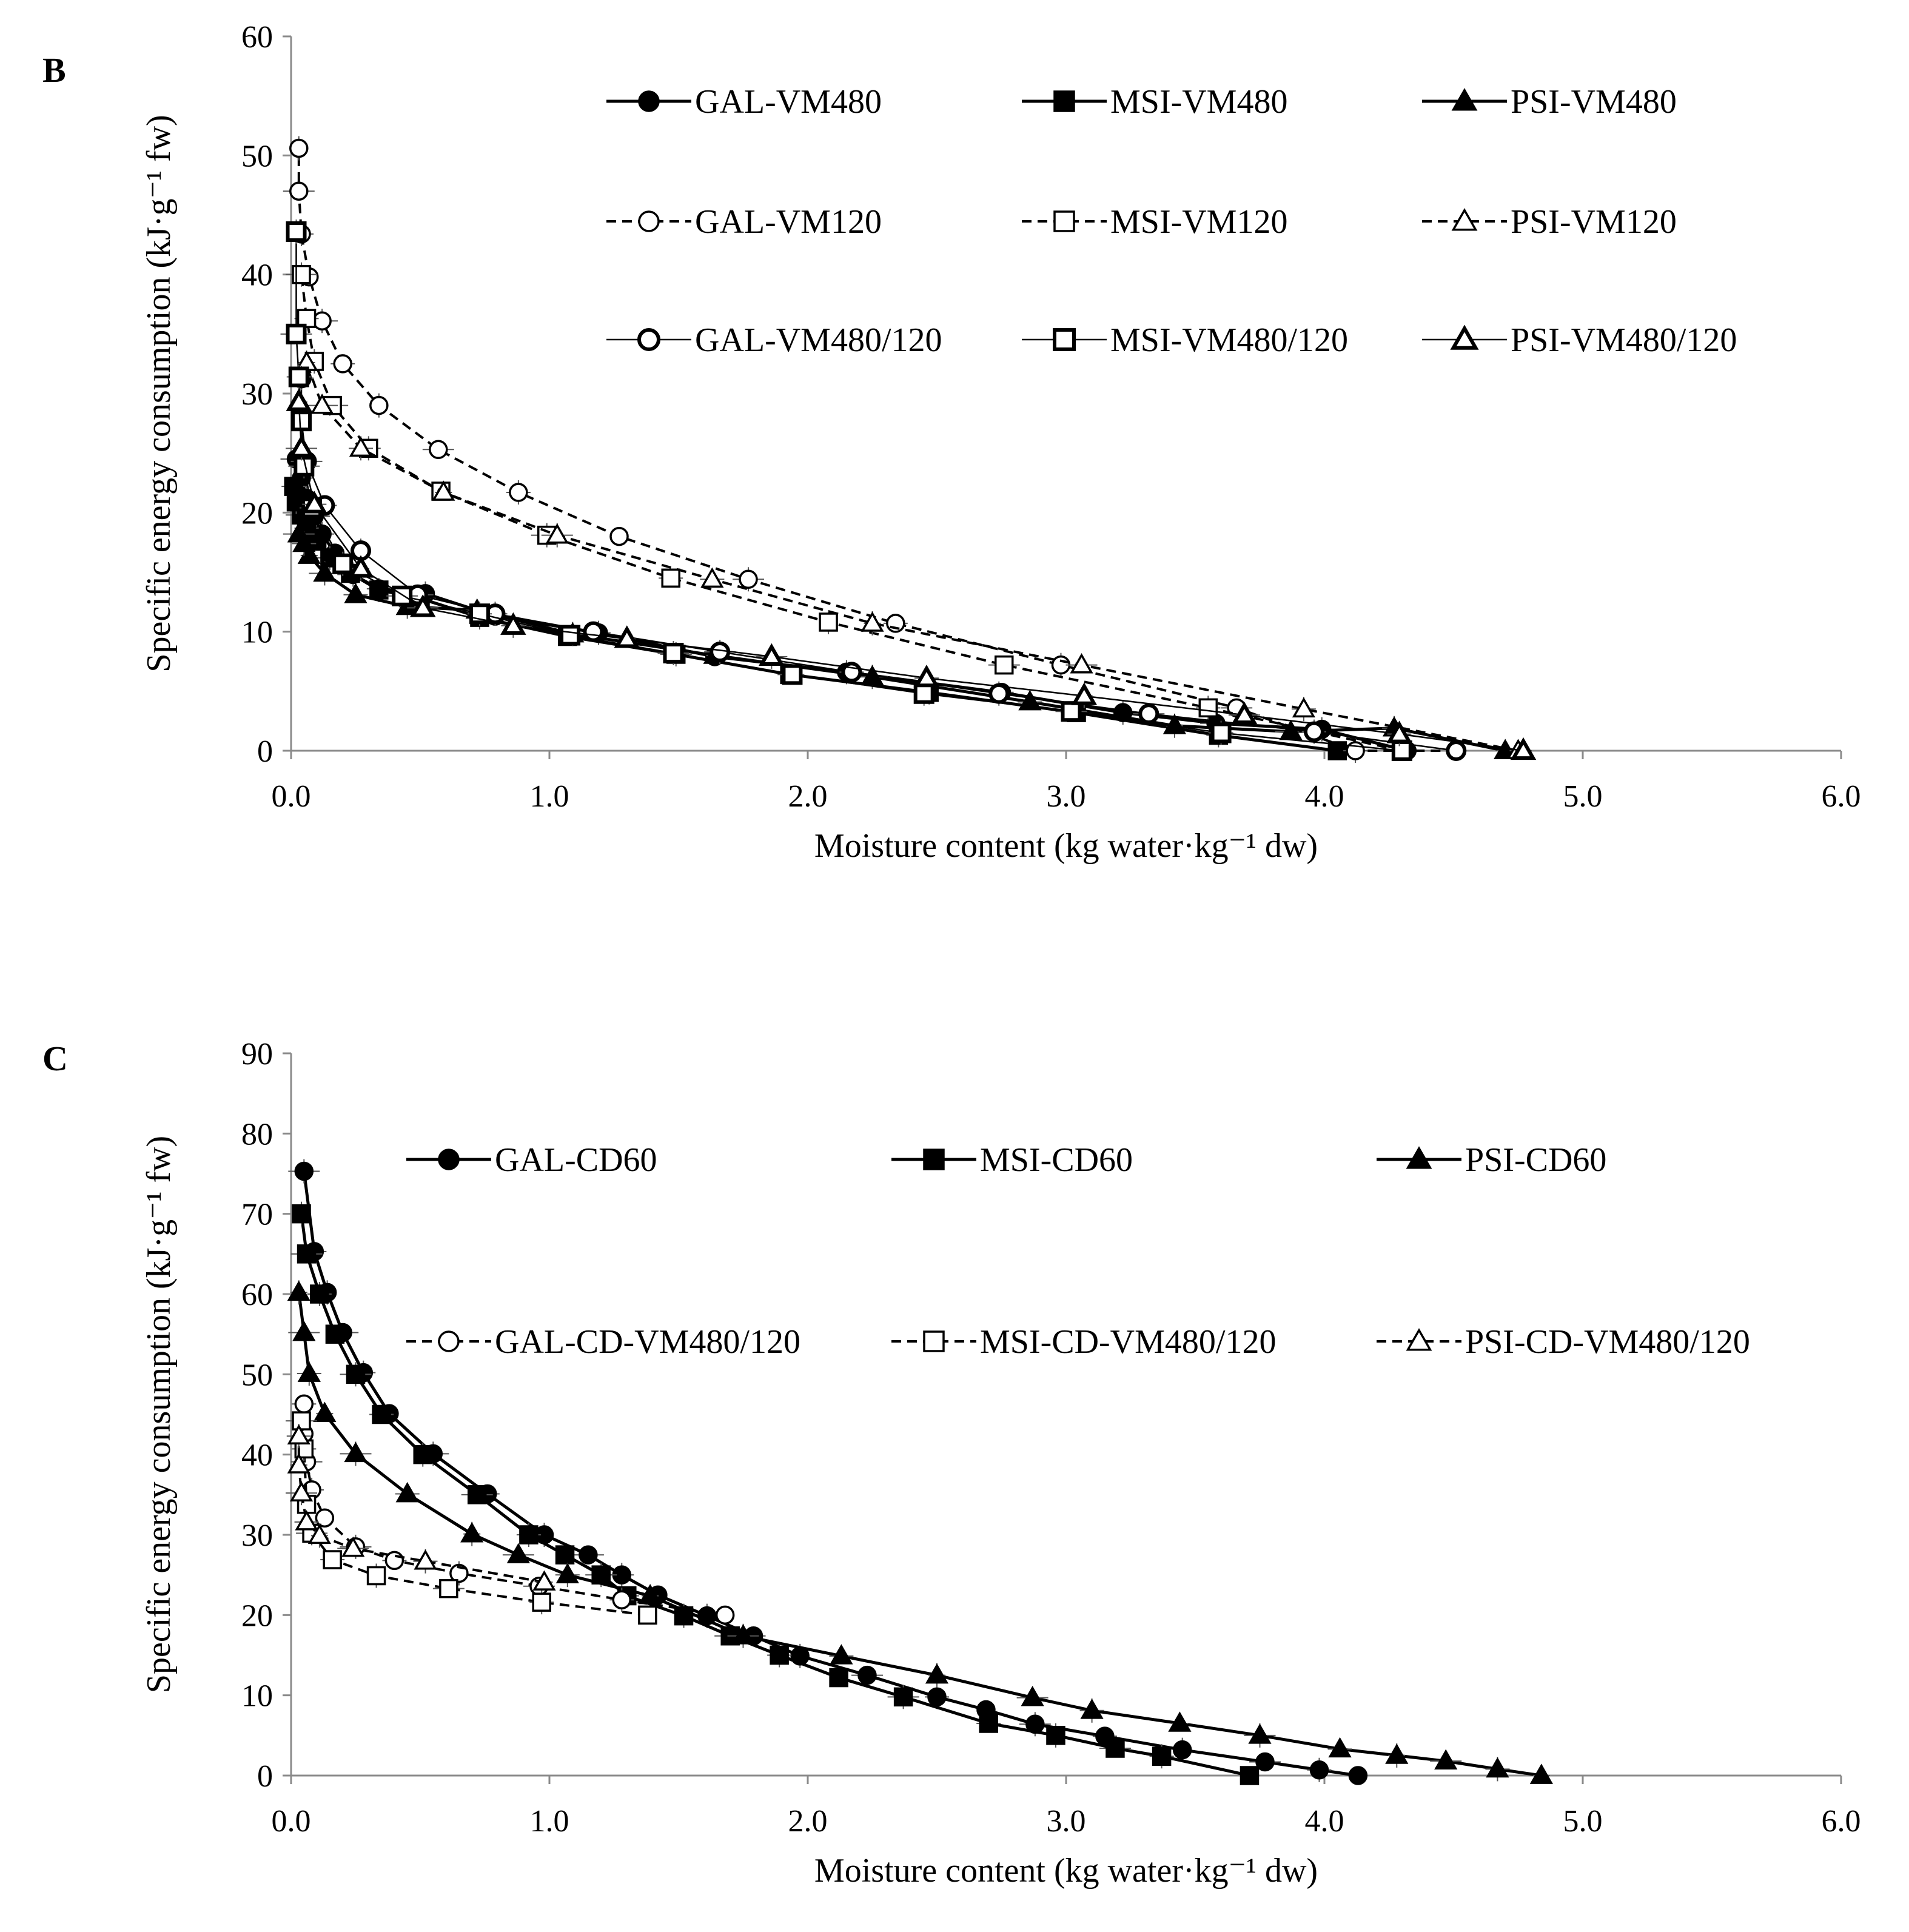 The width and height of the screenshot is (1909, 1932). I want to click on y-tick-label: 40, so click(257, 275).